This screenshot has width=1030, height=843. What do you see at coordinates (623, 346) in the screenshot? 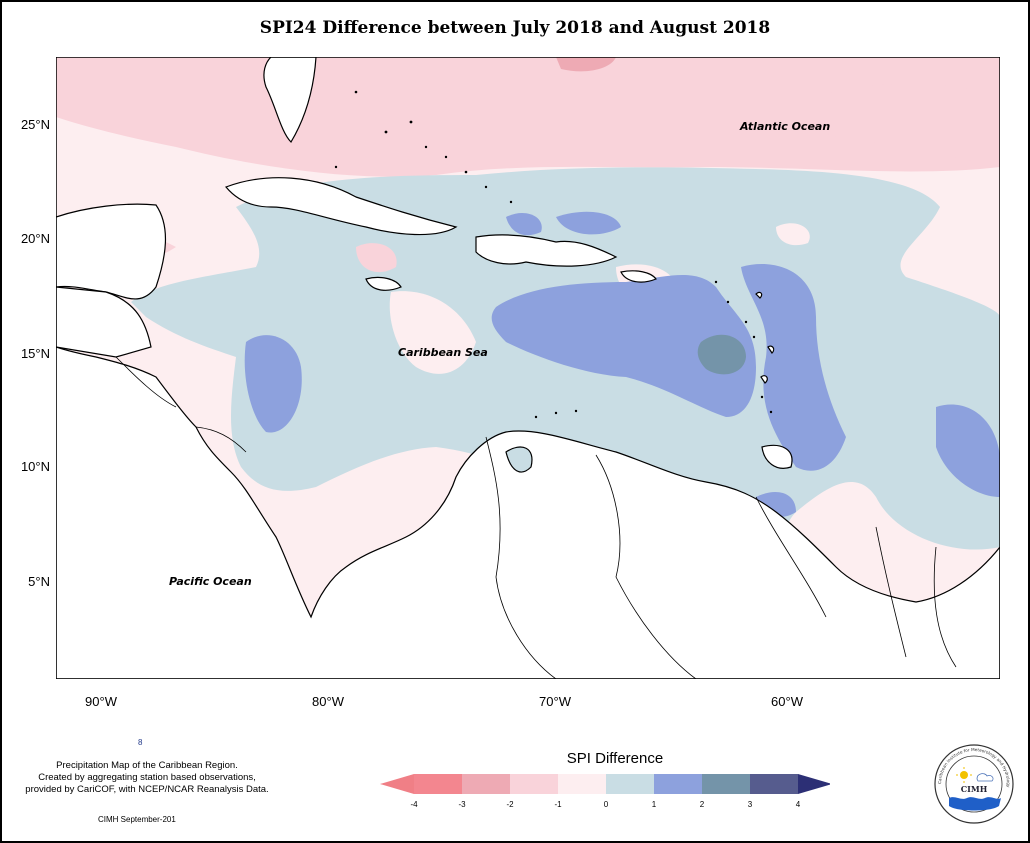
I see `positive-zone-east-caribbean` at bounding box center [623, 346].